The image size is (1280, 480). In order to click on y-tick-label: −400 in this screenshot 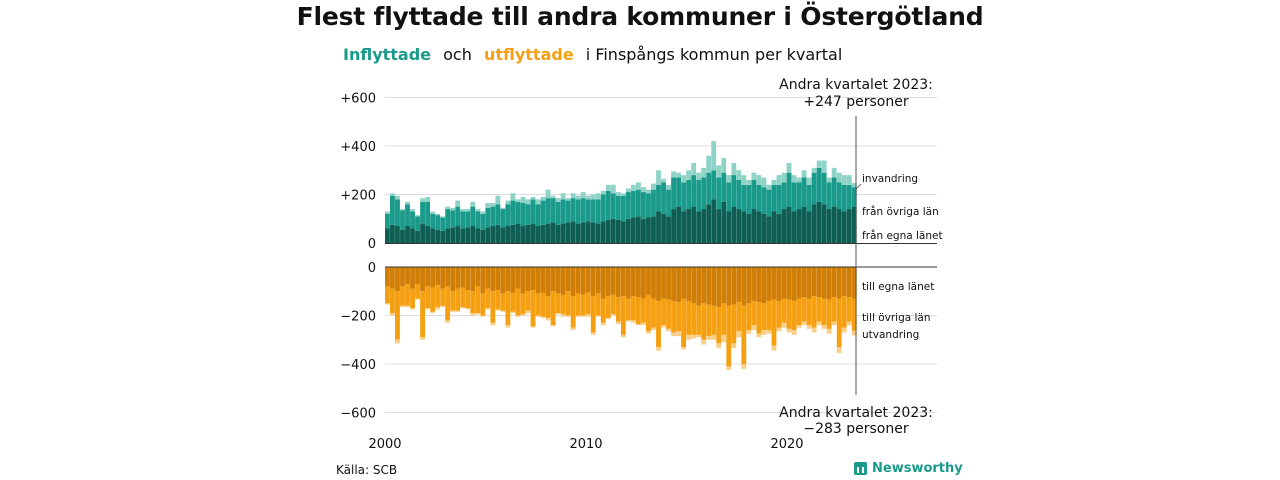, I will do `click(358, 365)`.